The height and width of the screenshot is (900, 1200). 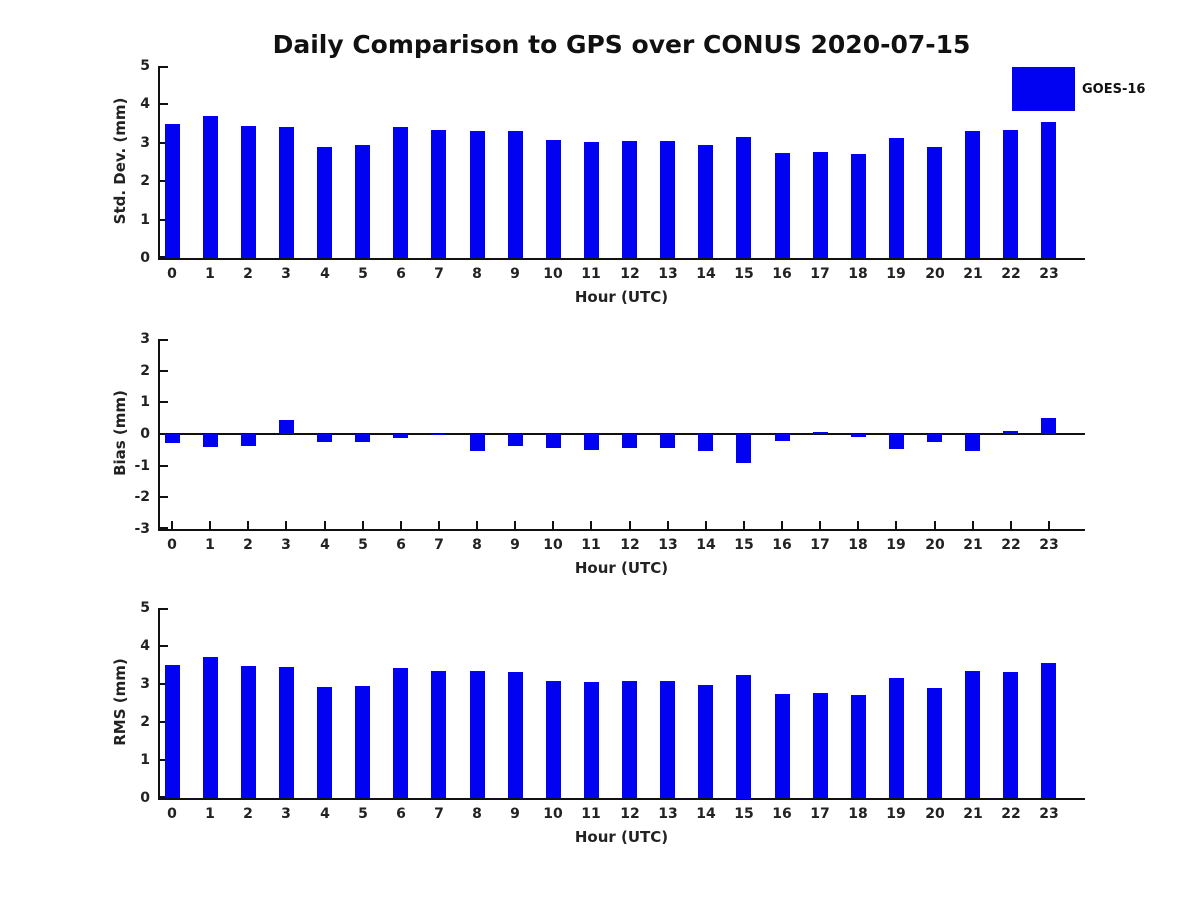 I want to click on x-tick-label: 13, so click(x=668, y=814).